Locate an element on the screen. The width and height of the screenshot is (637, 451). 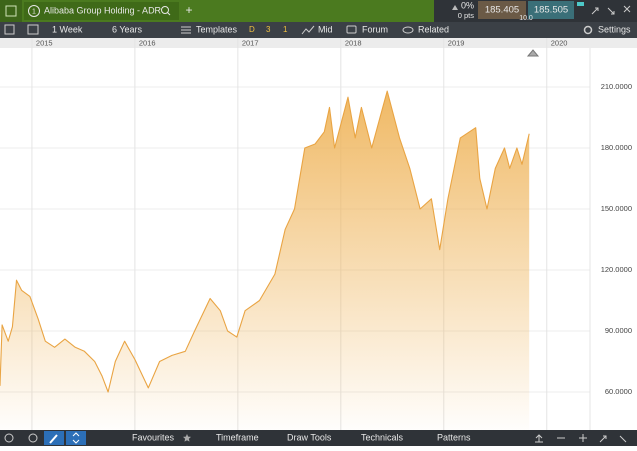
draw-tools: Draw Tools is located at coordinates (309, 437).